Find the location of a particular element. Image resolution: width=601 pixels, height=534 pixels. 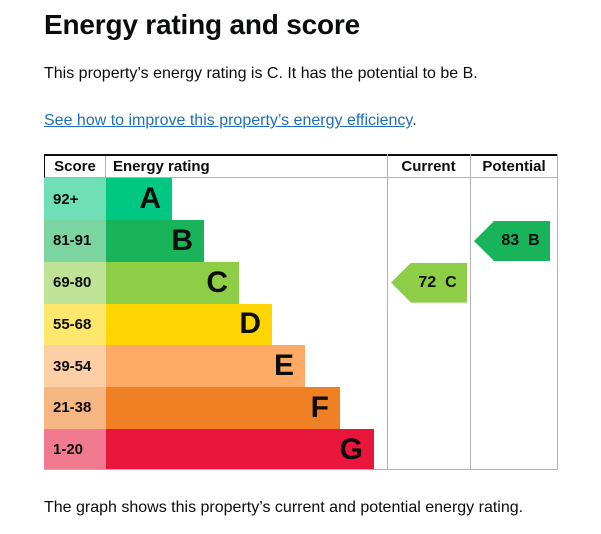

band-row-g: 1-20 G is located at coordinates (301, 449).